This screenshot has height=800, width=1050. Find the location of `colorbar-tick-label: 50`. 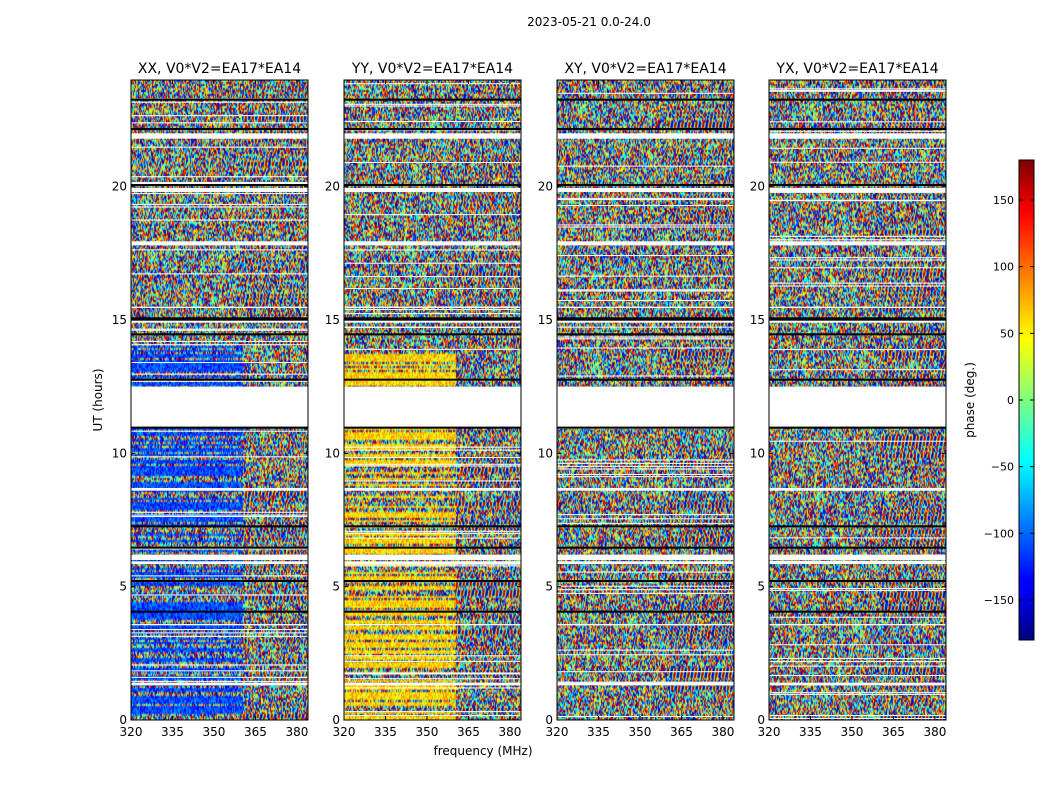

colorbar-tick-label: 50 is located at coordinates (1007, 333).